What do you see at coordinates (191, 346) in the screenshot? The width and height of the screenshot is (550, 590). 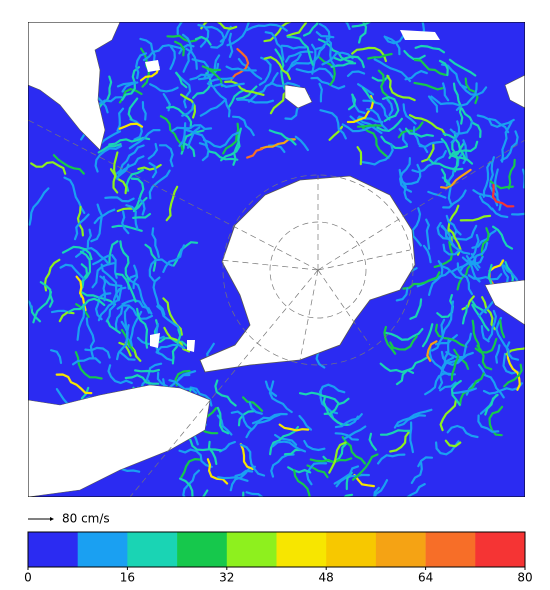 I see `island` at bounding box center [191, 346].